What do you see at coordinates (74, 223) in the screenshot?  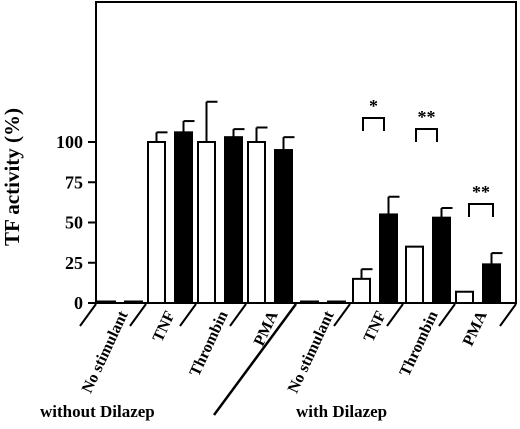 I see `y-tick-label: 50` at bounding box center [74, 223].